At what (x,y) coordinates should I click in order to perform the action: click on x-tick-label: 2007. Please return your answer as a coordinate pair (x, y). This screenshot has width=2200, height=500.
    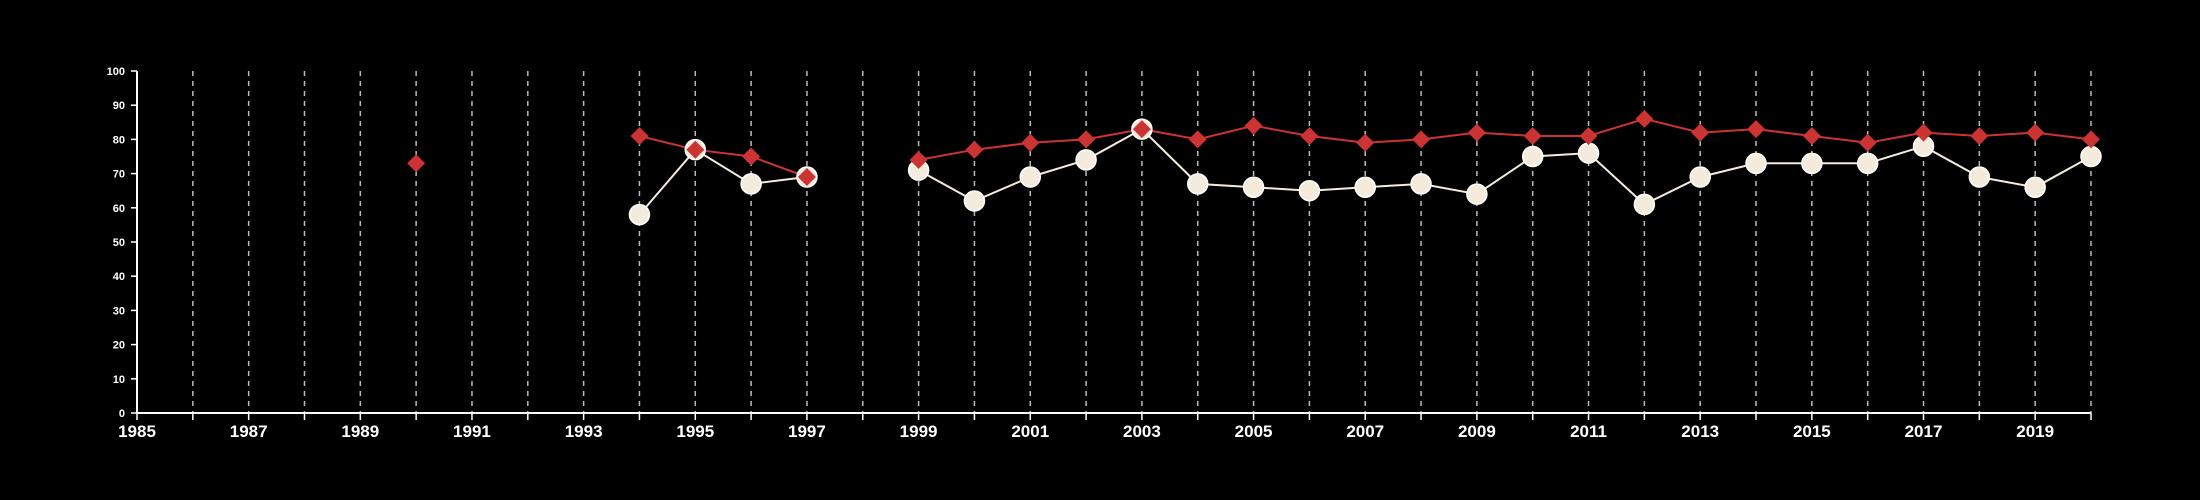
    Looking at the image, I should click on (1365, 431).